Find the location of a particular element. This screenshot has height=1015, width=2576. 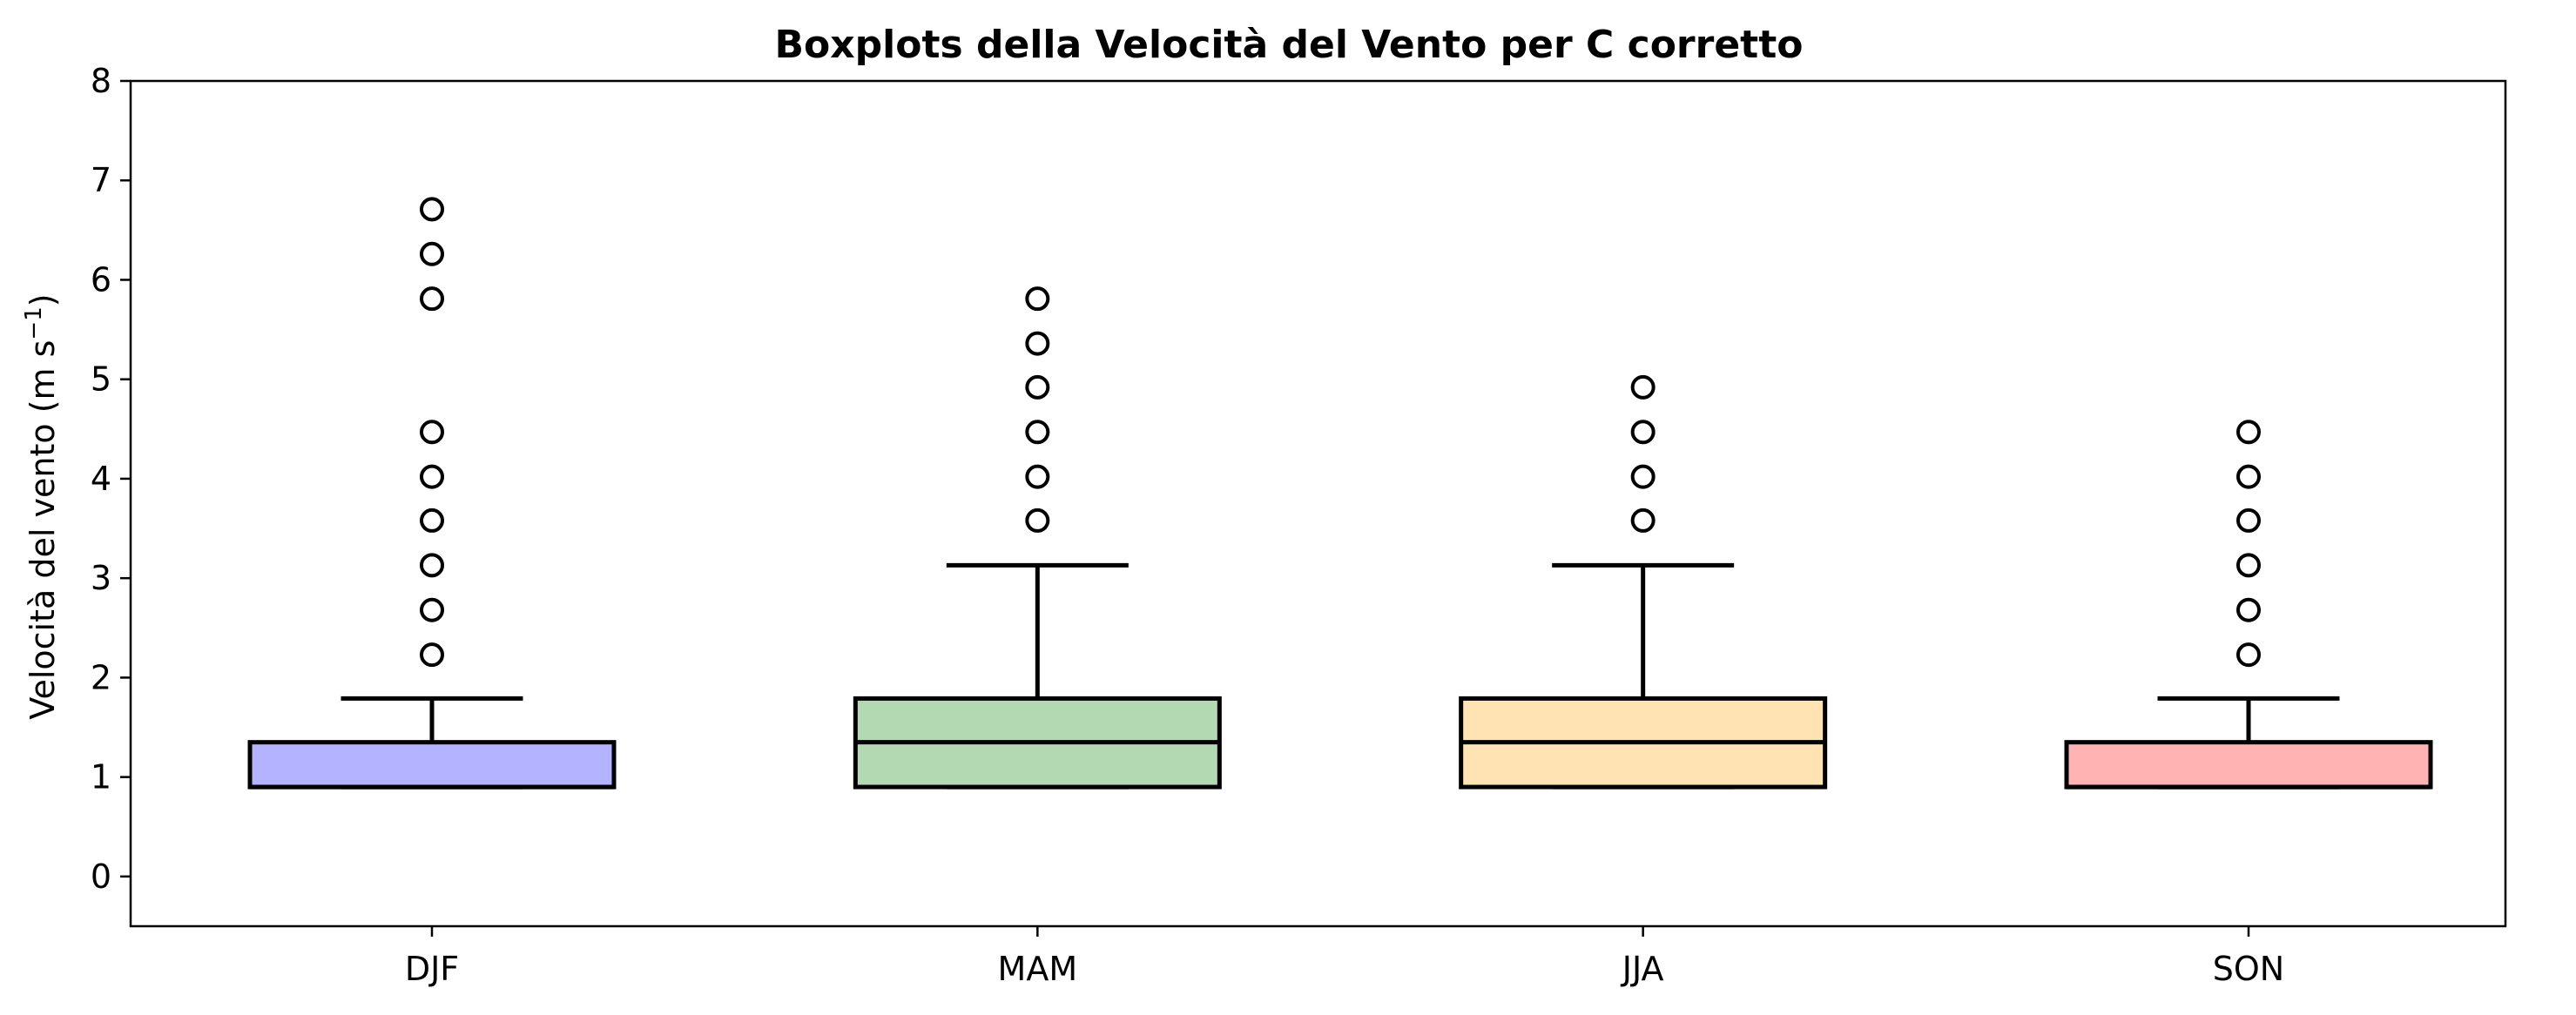

y-tick-label: 7 is located at coordinates (101, 180).